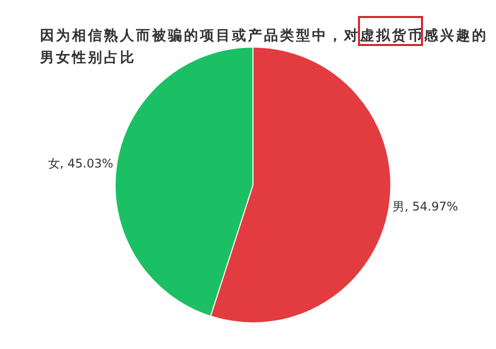 The image size is (496, 349). Describe the element at coordinates (81, 163) in the screenshot. I see `slice-label: 女, 45.03%` at that location.